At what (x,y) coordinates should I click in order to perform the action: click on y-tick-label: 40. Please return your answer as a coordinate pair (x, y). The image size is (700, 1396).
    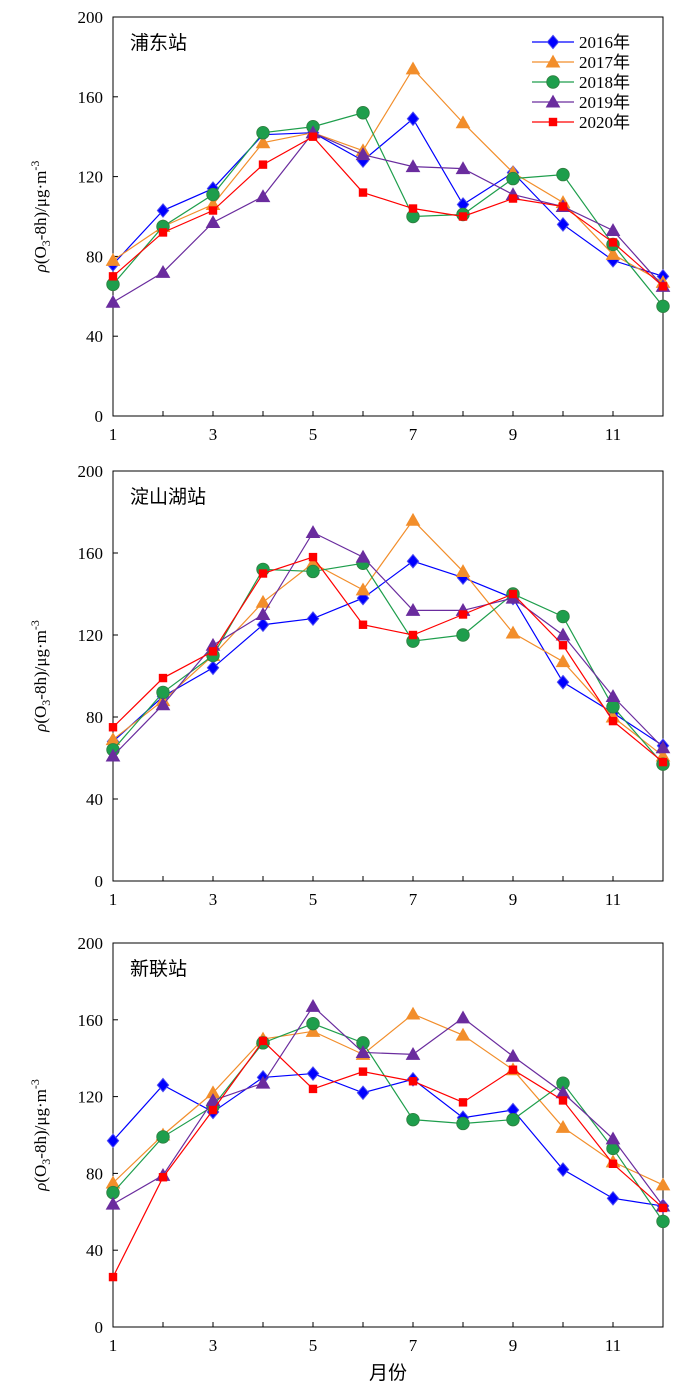
    Looking at the image, I should click on (94, 799).